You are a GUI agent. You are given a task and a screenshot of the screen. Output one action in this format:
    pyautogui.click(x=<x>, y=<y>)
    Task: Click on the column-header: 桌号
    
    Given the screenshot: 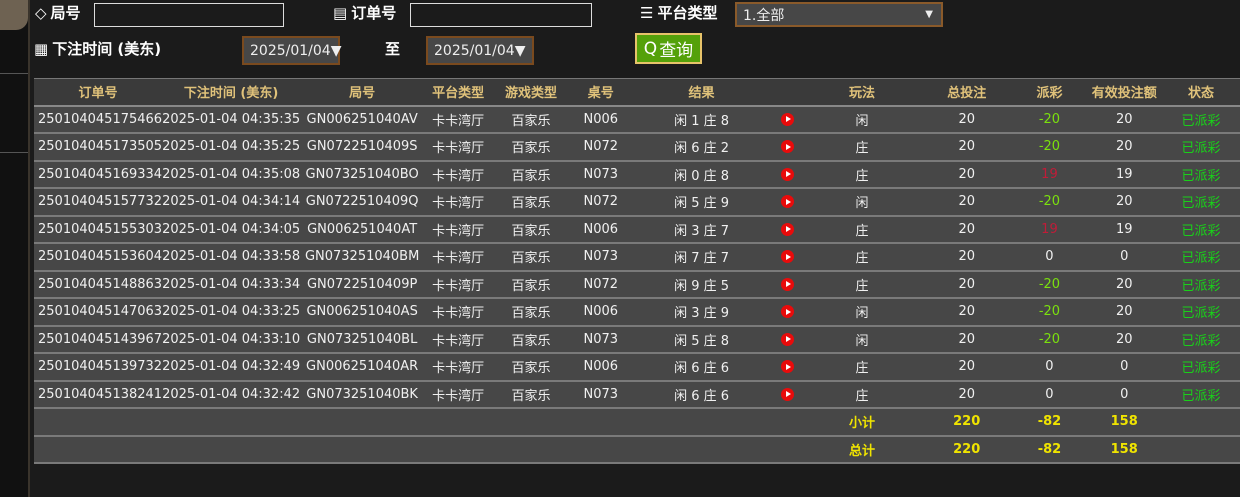 What is the action you would take?
    pyautogui.click(x=600, y=92)
    